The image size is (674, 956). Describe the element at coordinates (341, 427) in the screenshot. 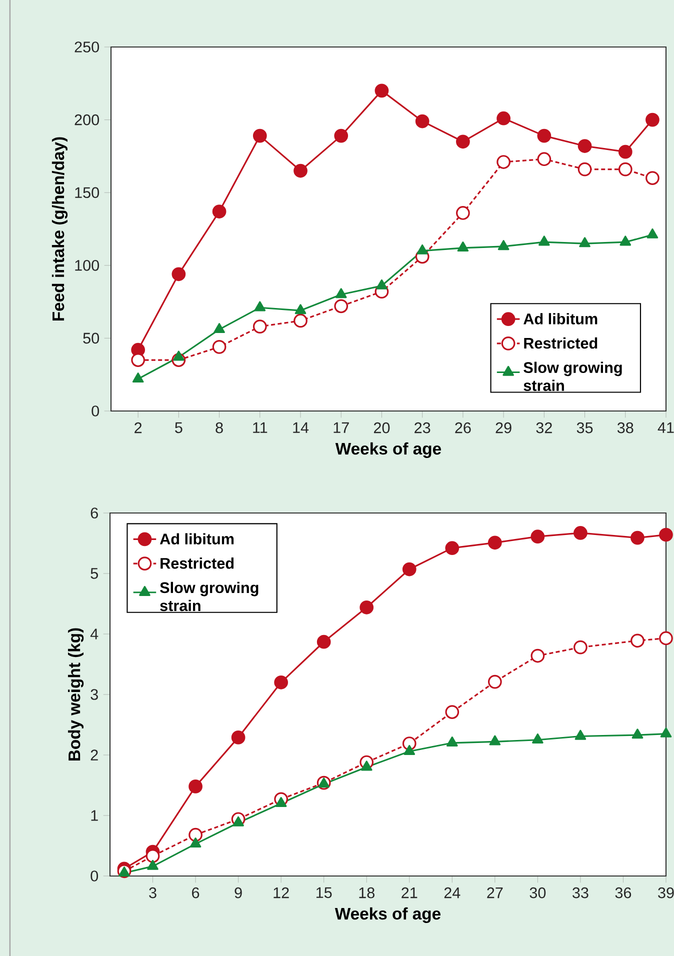

I see `x-tick-label: 17` at that location.